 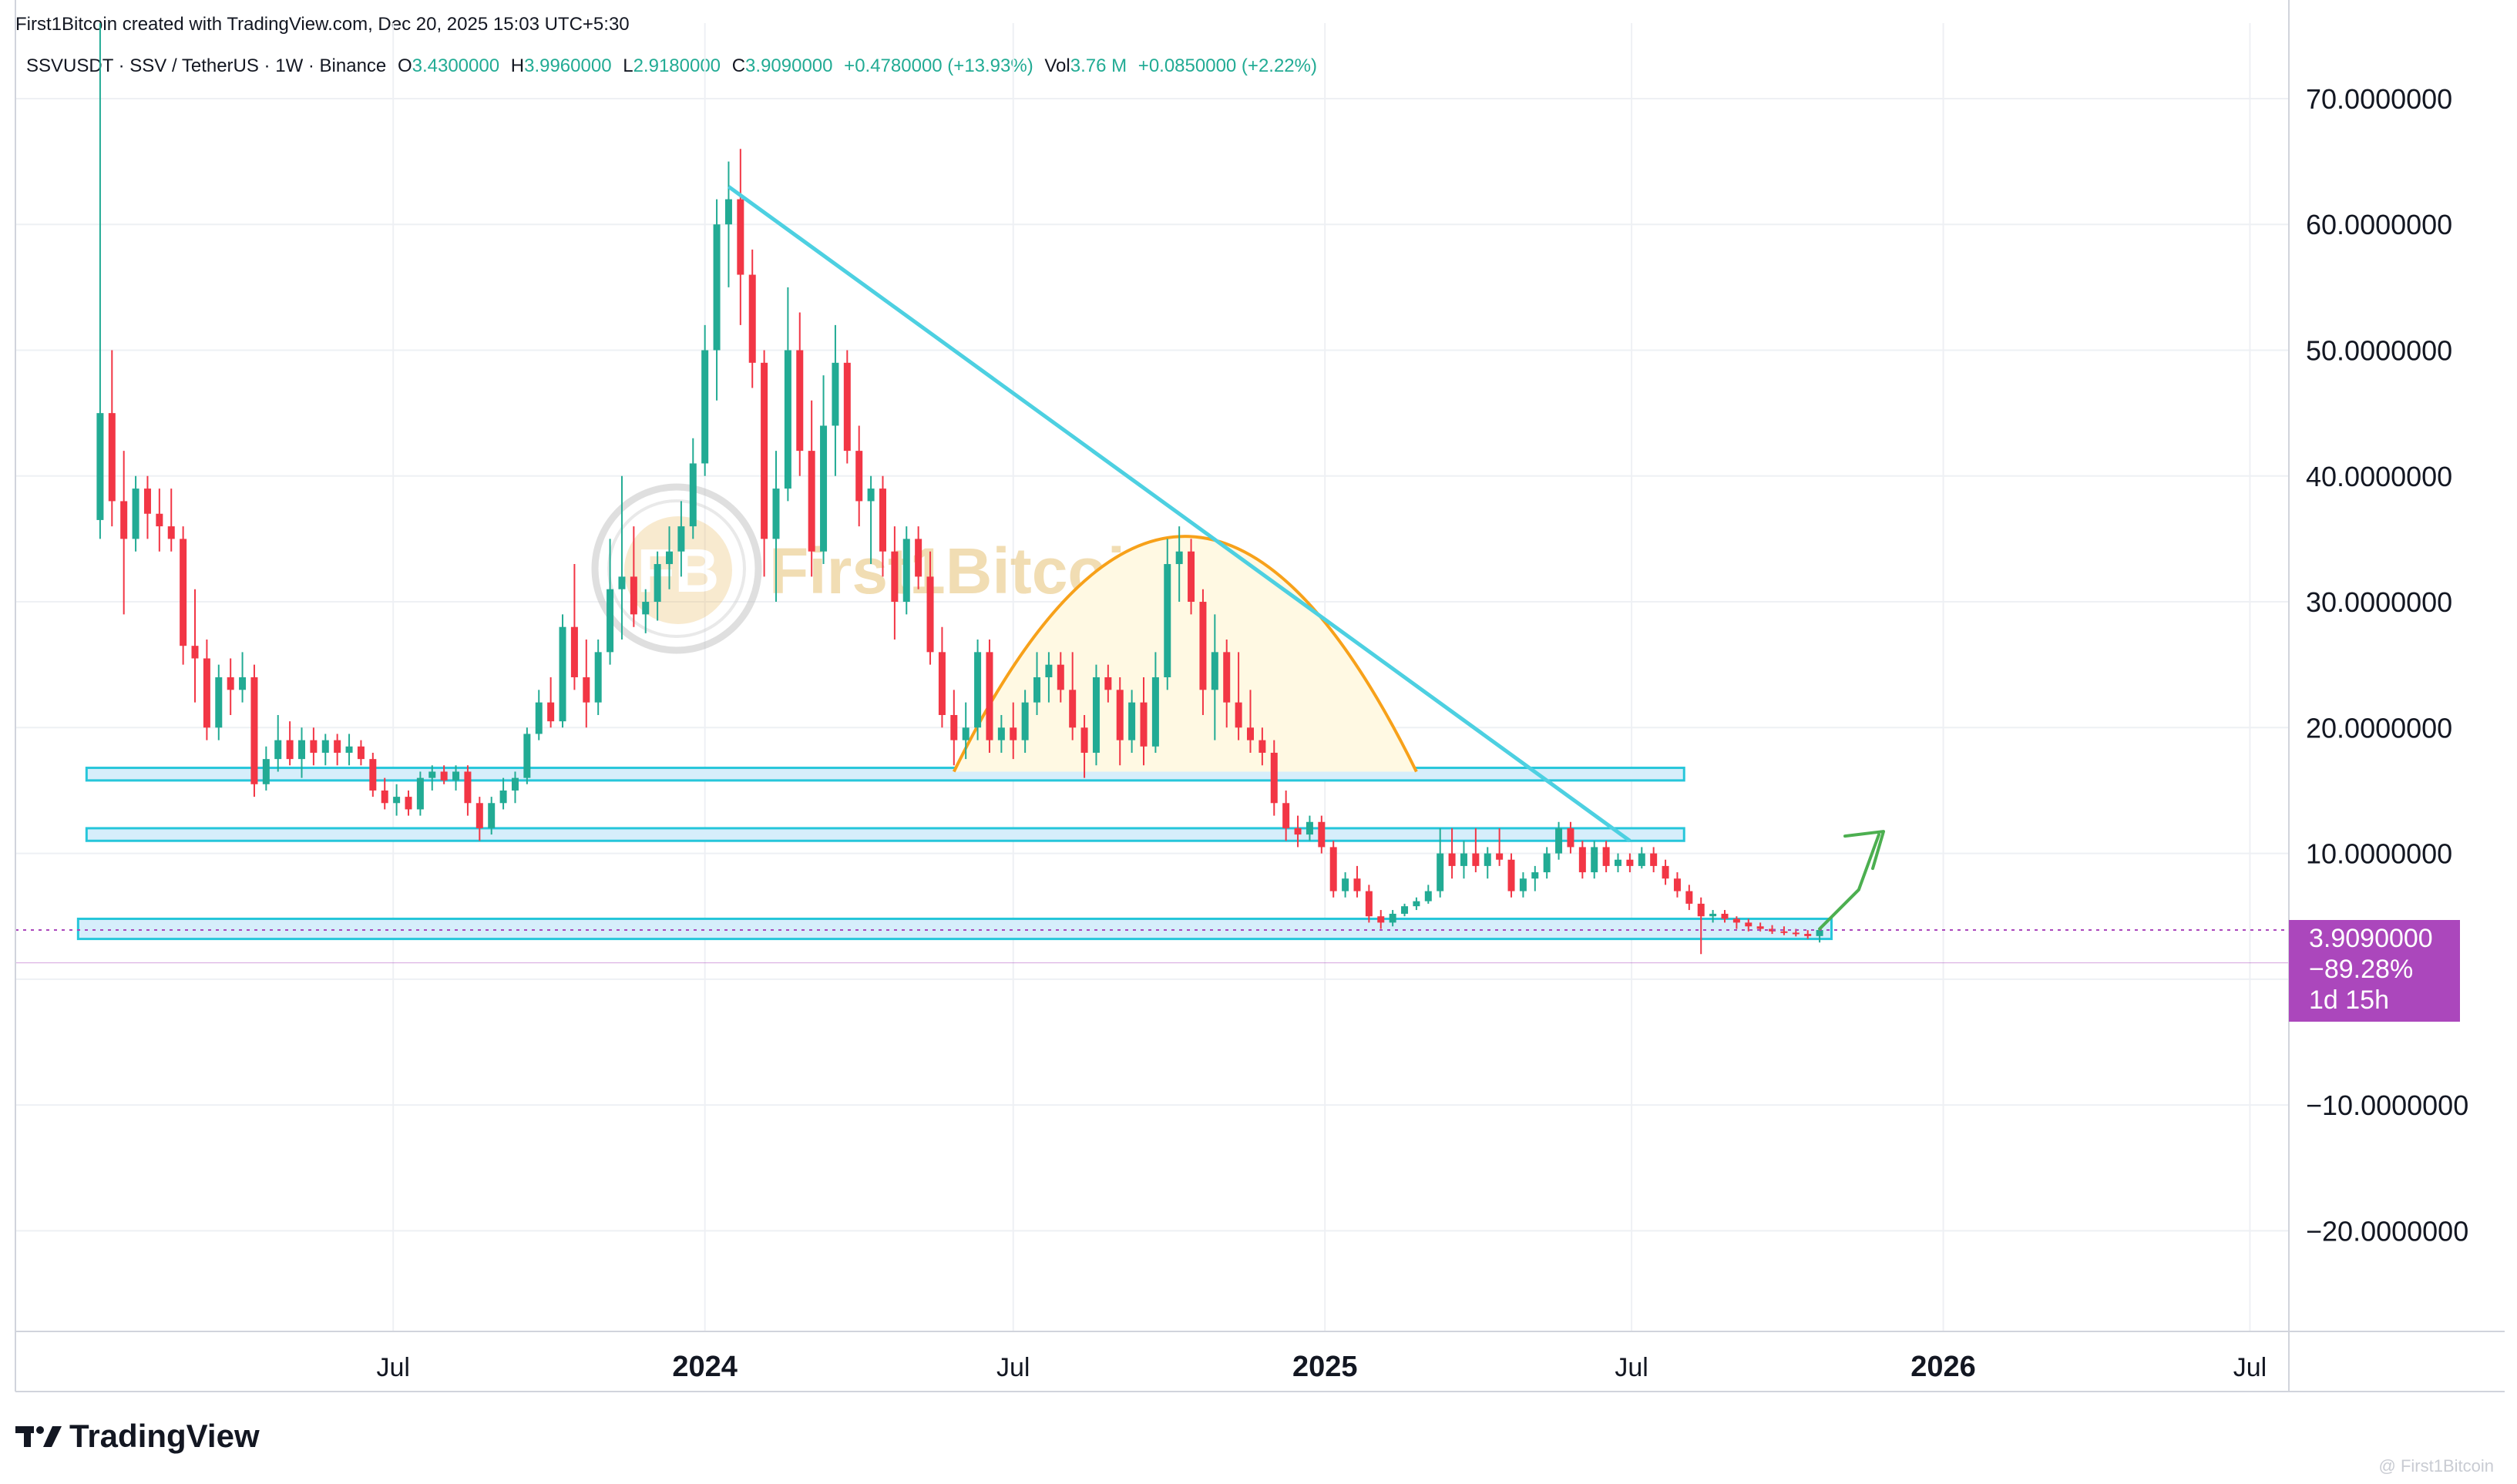 What do you see at coordinates (2379, 477) in the screenshot?
I see `y-tick-label: 40.0000000` at bounding box center [2379, 477].